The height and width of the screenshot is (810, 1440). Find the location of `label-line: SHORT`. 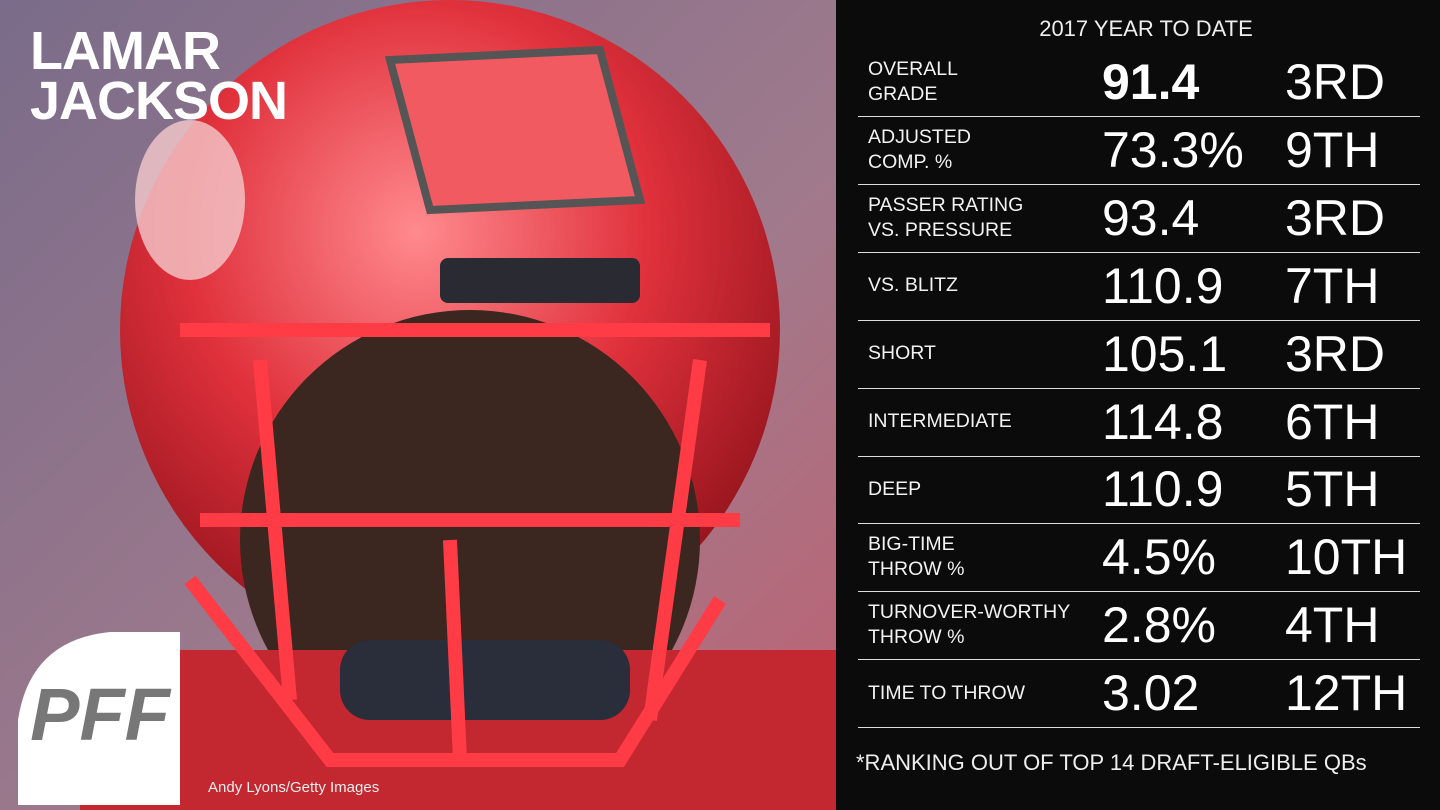

label-line: SHORT is located at coordinates (902, 353).